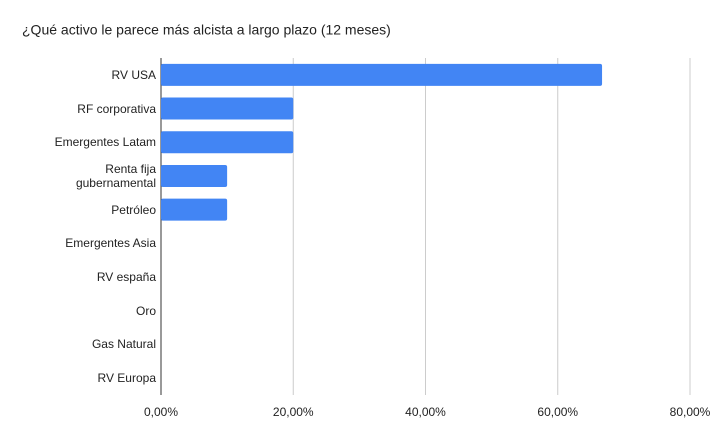 The height and width of the screenshot is (443, 713). Describe the element at coordinates (133, 74) in the screenshot. I see `y-tick-label: RV USA` at that location.